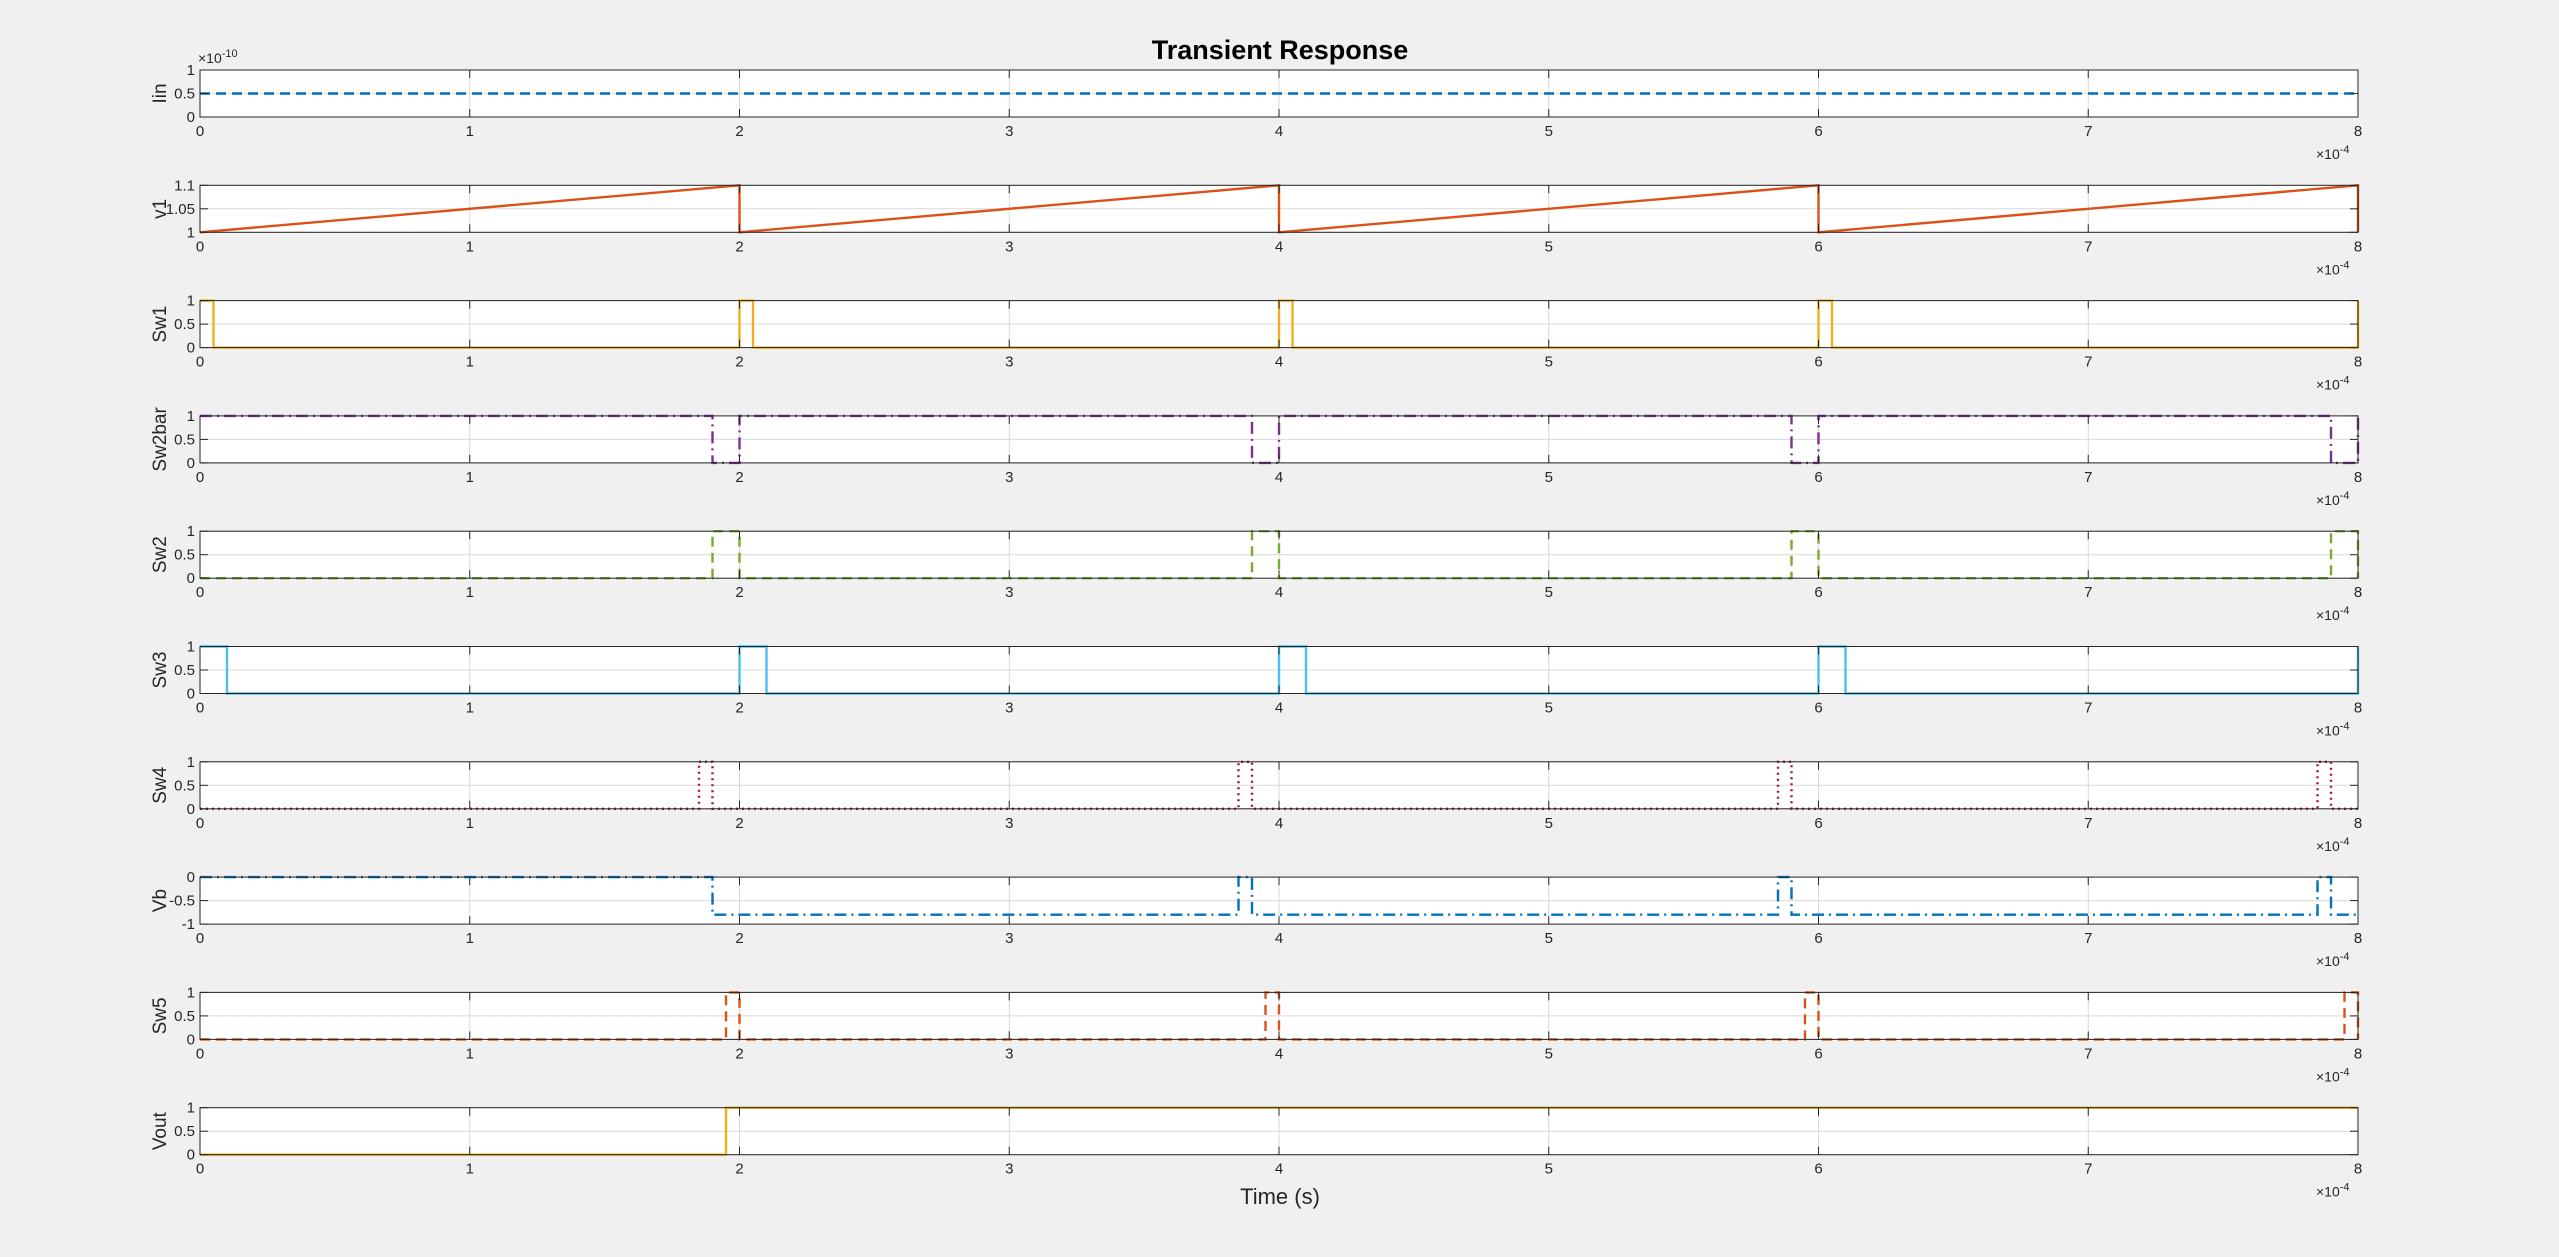 The image size is (2559, 1257). I want to click on chart-title: Transient Response, so click(1280, 50).